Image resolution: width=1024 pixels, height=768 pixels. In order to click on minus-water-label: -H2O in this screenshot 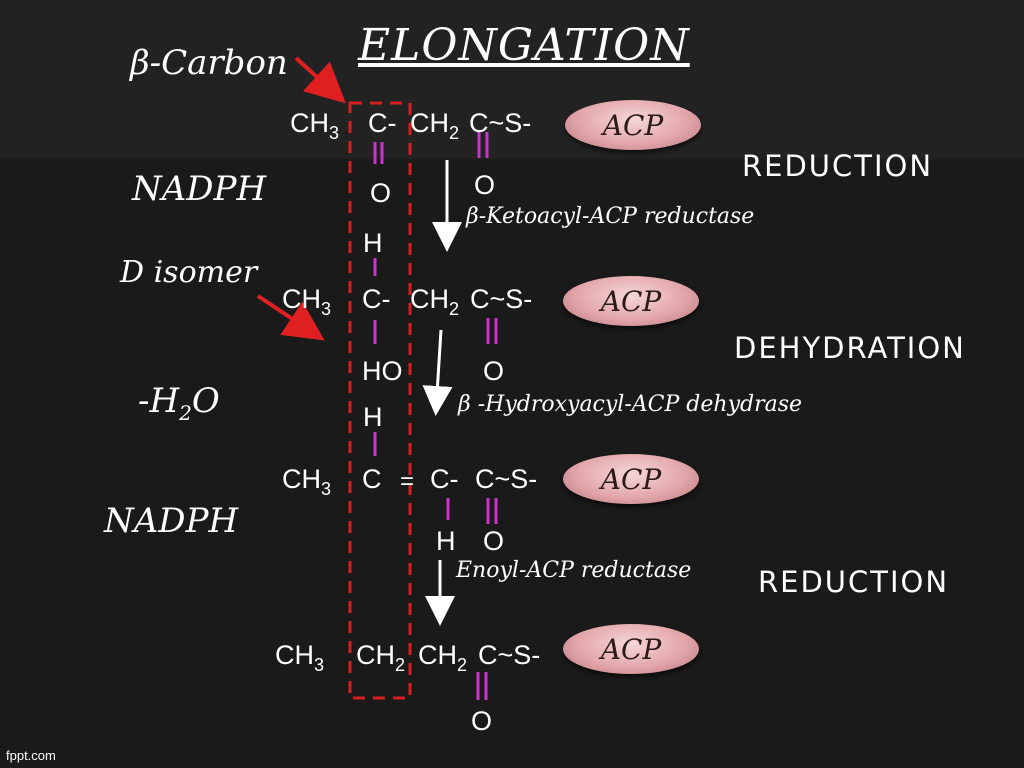, I will do `click(179, 403)`.